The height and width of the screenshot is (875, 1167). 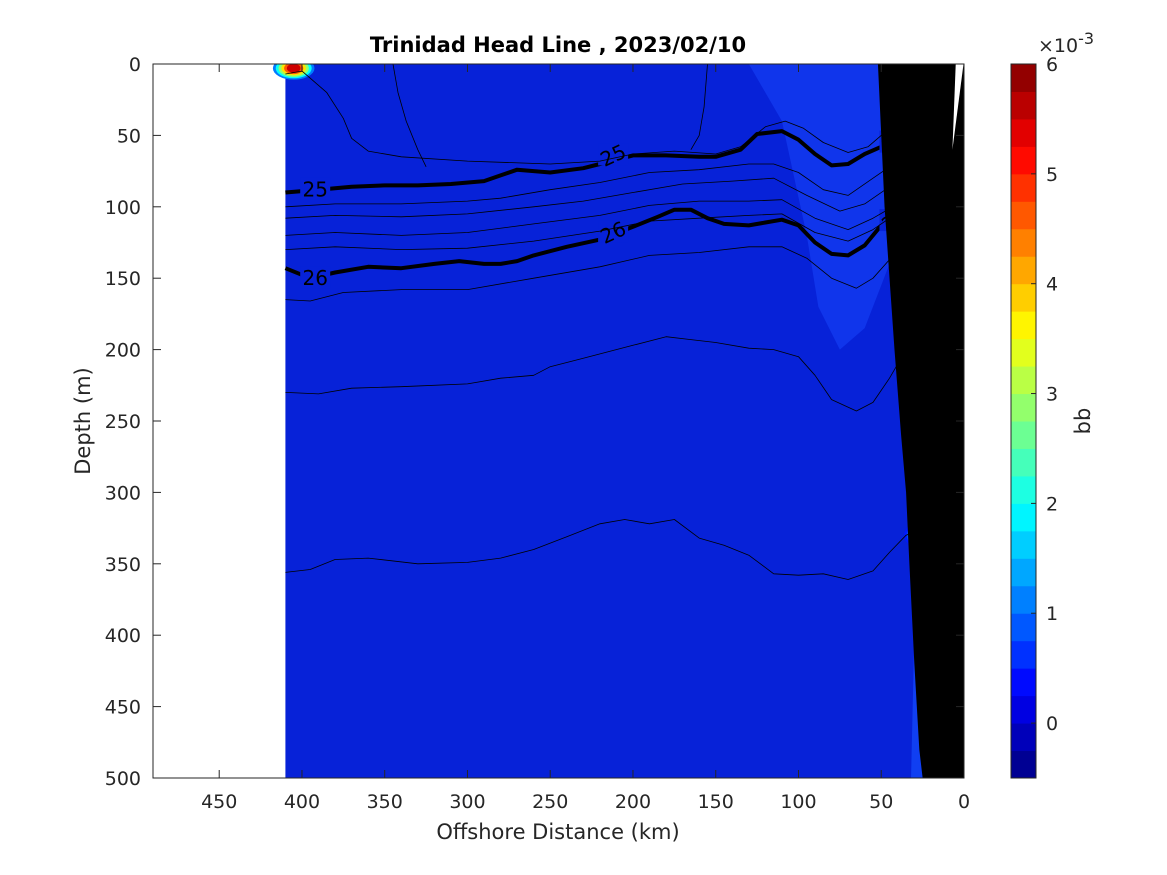 I want to click on x-tick-label: 150, so click(x=716, y=802).